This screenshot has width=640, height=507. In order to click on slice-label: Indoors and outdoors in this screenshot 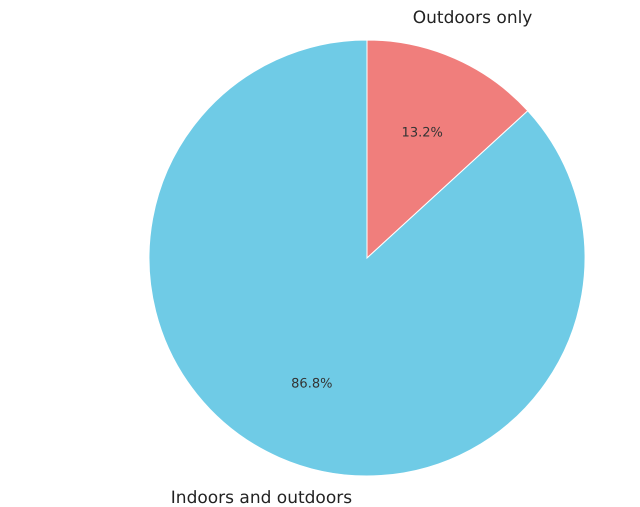, I will do `click(261, 497)`.